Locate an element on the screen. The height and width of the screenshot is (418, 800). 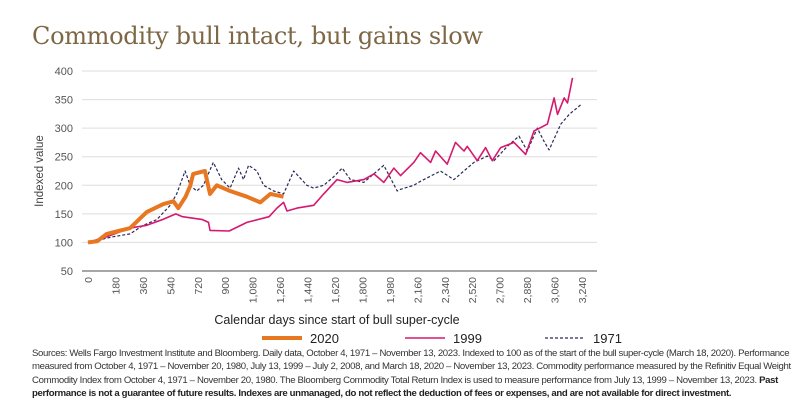
y-tick-label: 300 is located at coordinates (64, 129).